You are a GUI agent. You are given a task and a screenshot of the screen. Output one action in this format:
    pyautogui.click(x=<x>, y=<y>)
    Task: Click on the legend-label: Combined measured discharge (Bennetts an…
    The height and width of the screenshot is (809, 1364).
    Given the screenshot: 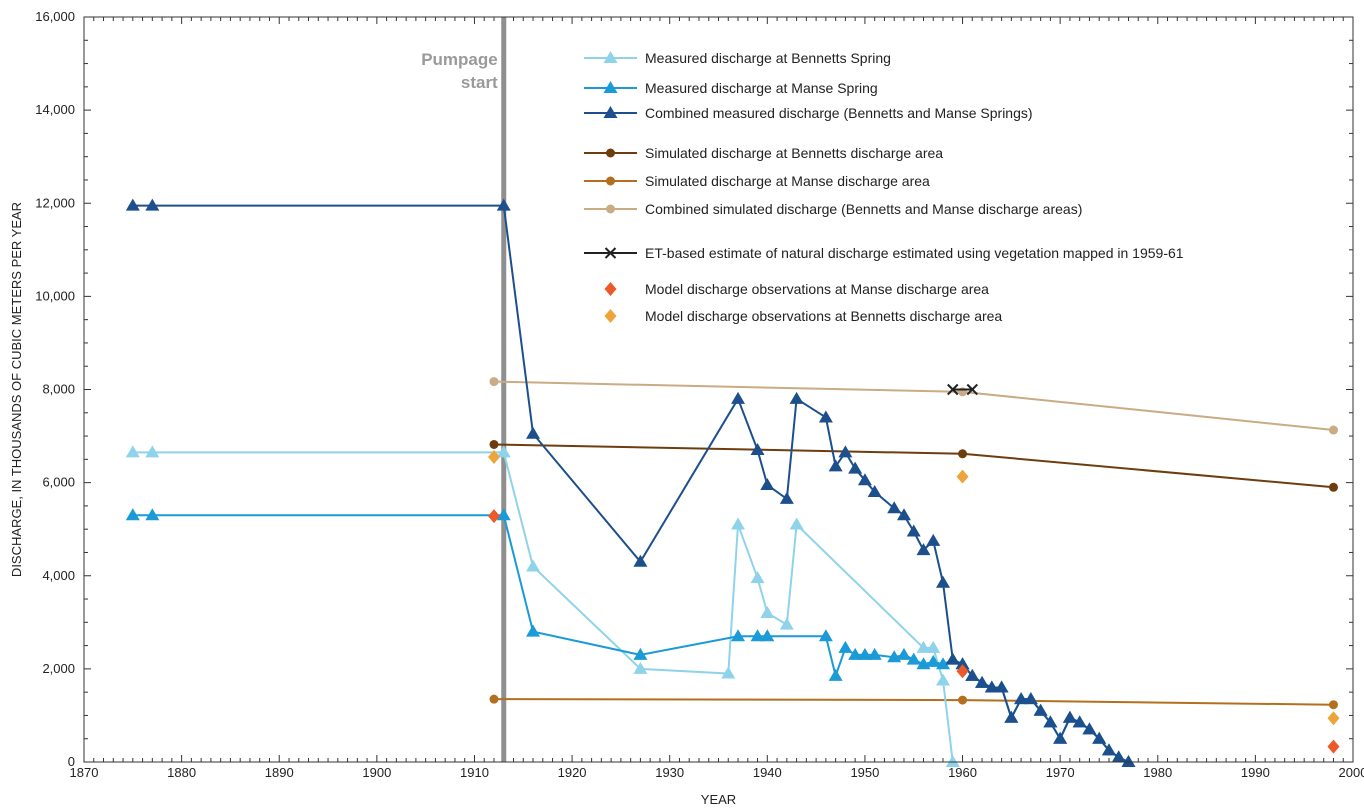 What is the action you would take?
    pyautogui.click(x=839, y=113)
    